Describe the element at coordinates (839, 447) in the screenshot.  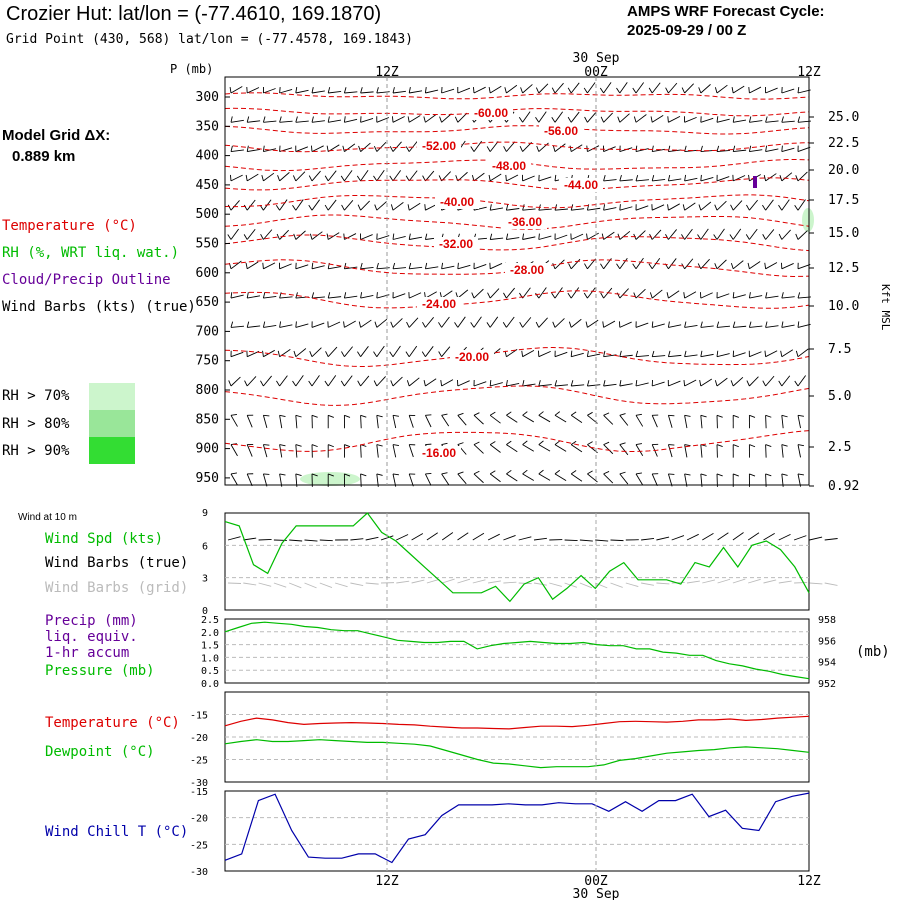
I see `height-tick-label: 2.5` at that location.